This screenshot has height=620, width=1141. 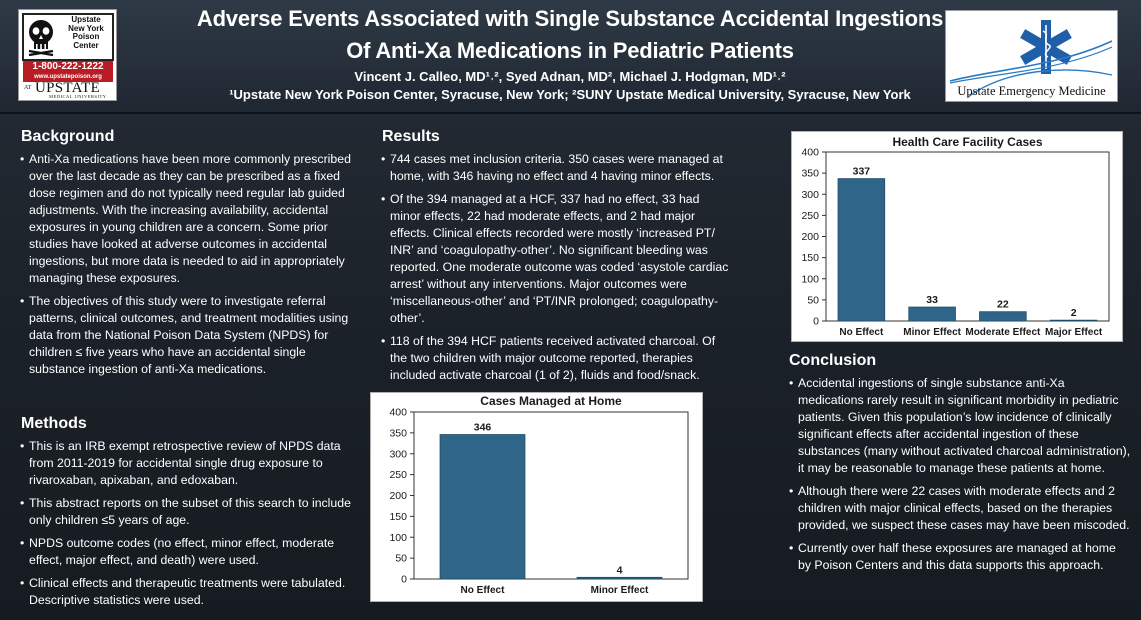 What do you see at coordinates (68, 136) in the screenshot?
I see `background-heading: Background` at bounding box center [68, 136].